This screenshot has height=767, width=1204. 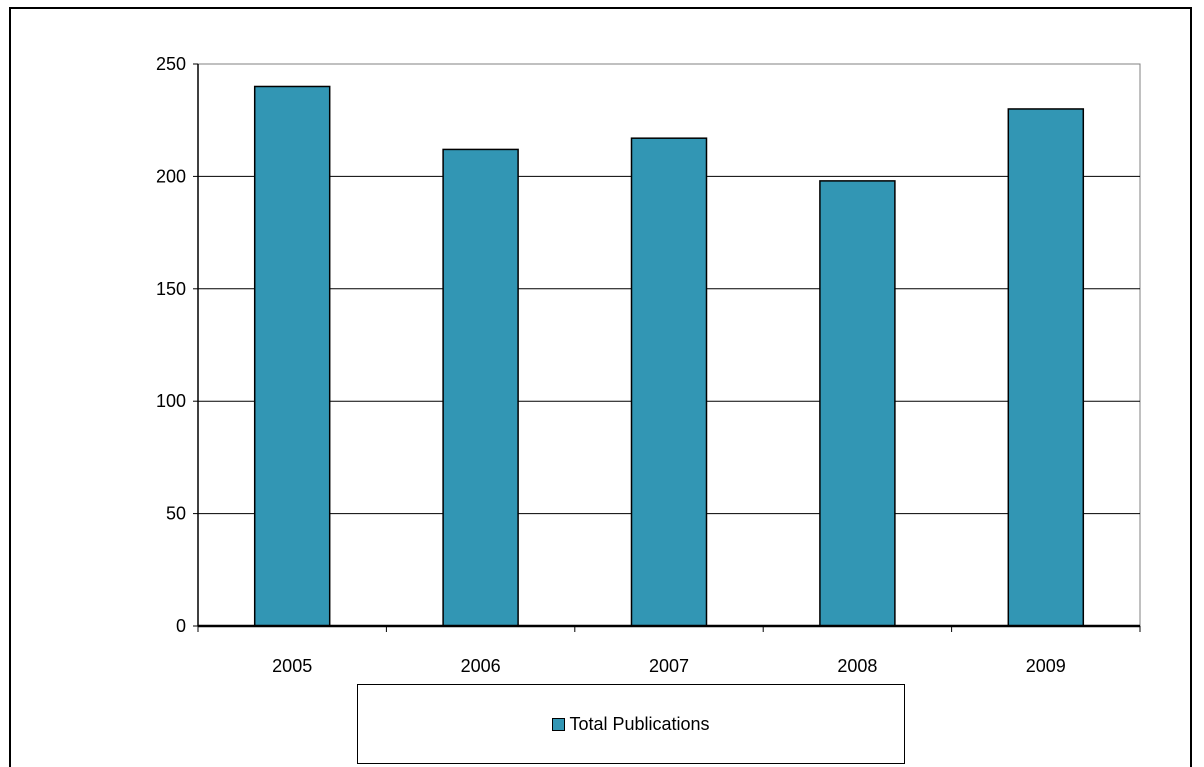 What do you see at coordinates (171, 289) in the screenshot?
I see `y-tick-label: 150` at bounding box center [171, 289].